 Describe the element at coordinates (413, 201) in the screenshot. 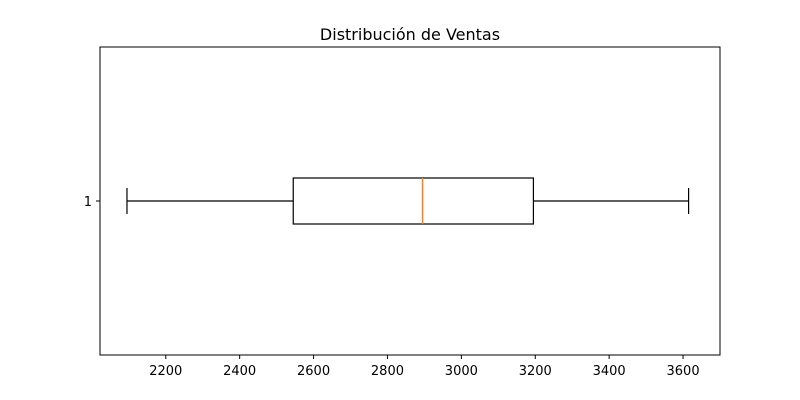

I see `iqr-box` at that location.